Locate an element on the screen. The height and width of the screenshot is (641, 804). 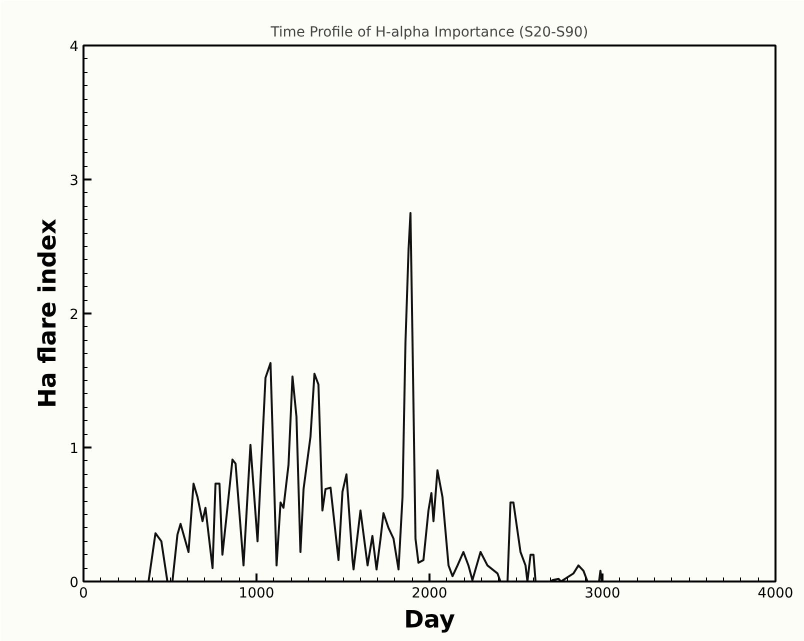
x-tick-label: 3000 is located at coordinates (602, 594).